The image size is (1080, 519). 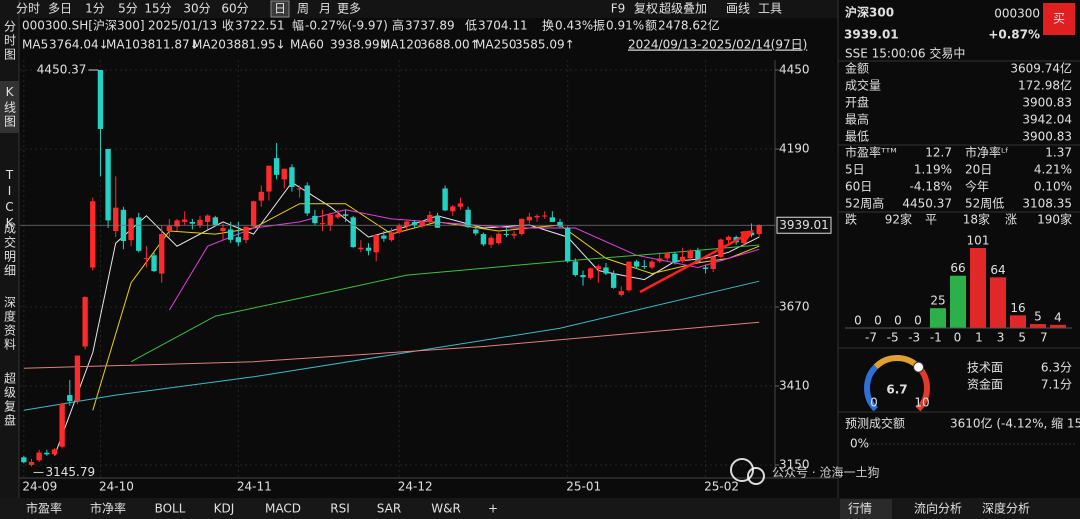 I want to click on stat-label: 成交量, so click(x=863, y=85).